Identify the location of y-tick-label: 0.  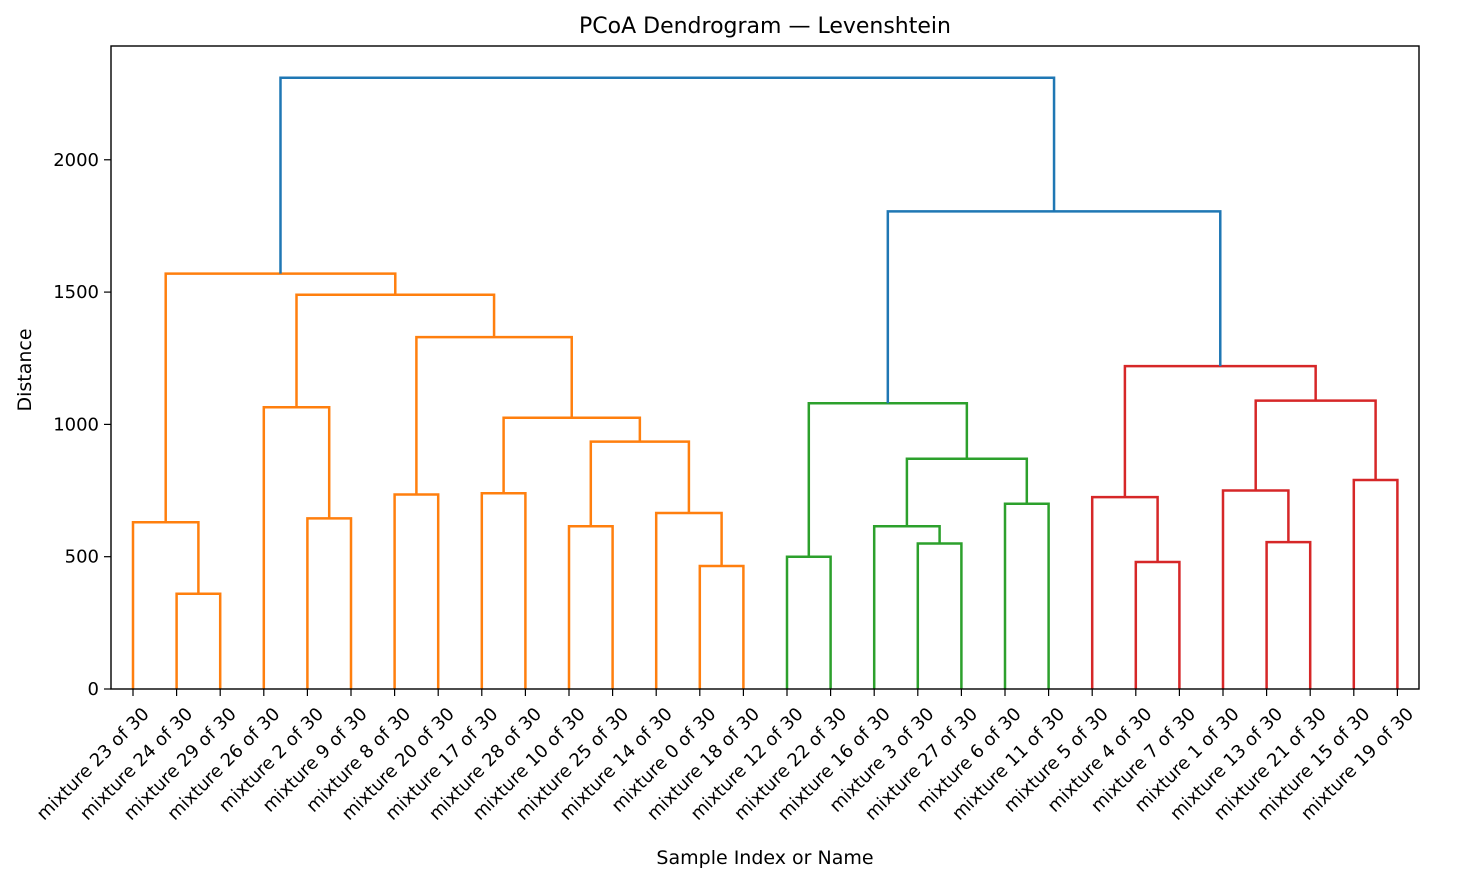
(93, 689).